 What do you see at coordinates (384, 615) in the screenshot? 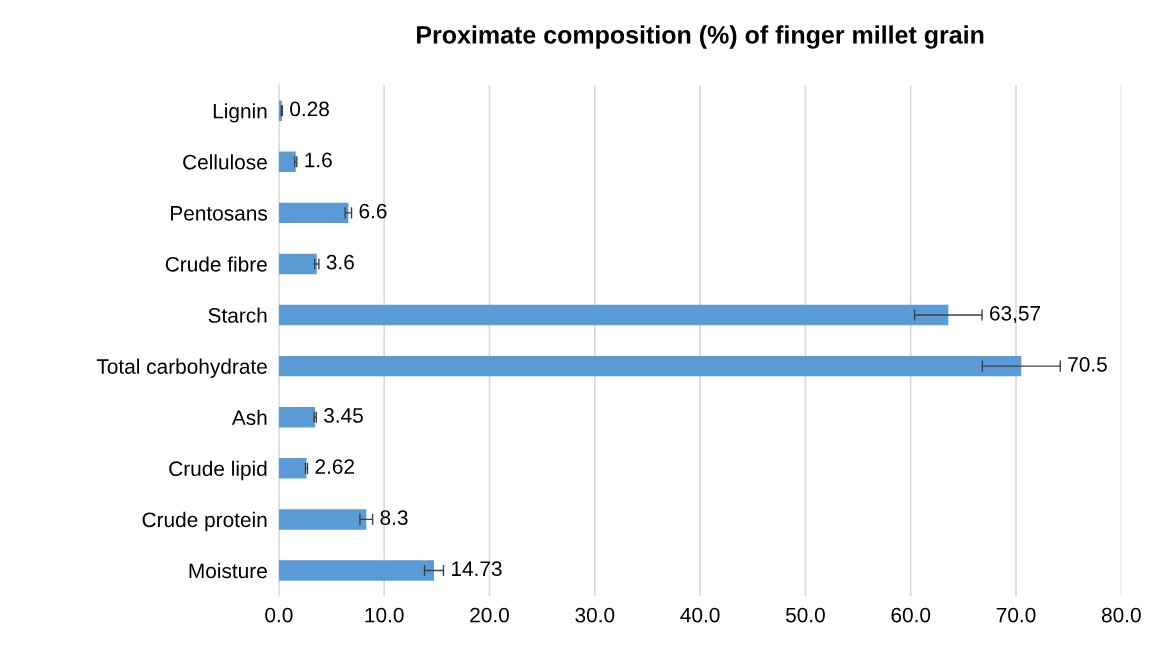
I see `x-tick-label: 10.0` at bounding box center [384, 615].